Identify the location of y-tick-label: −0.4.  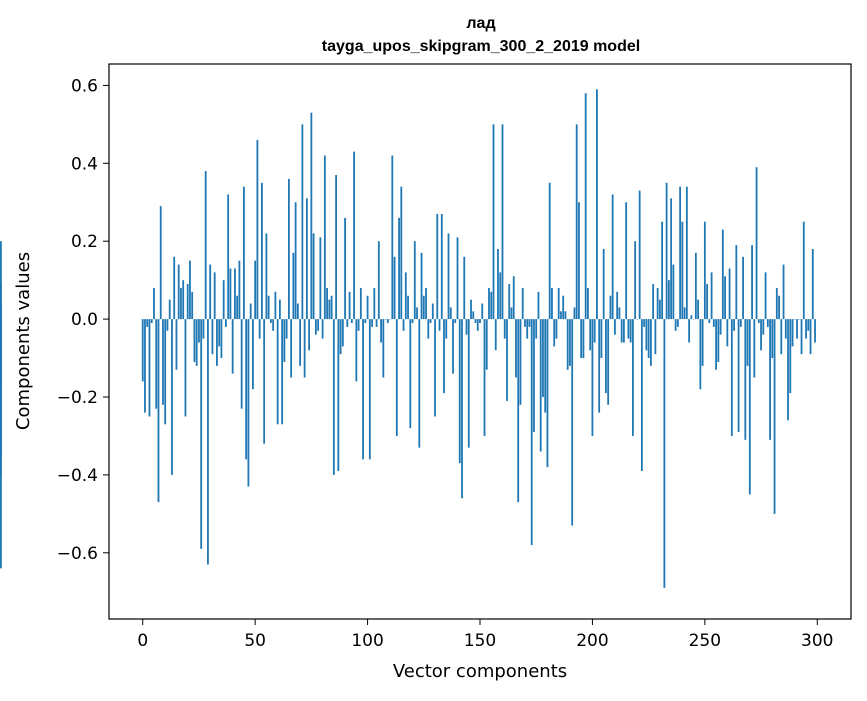
(77, 476).